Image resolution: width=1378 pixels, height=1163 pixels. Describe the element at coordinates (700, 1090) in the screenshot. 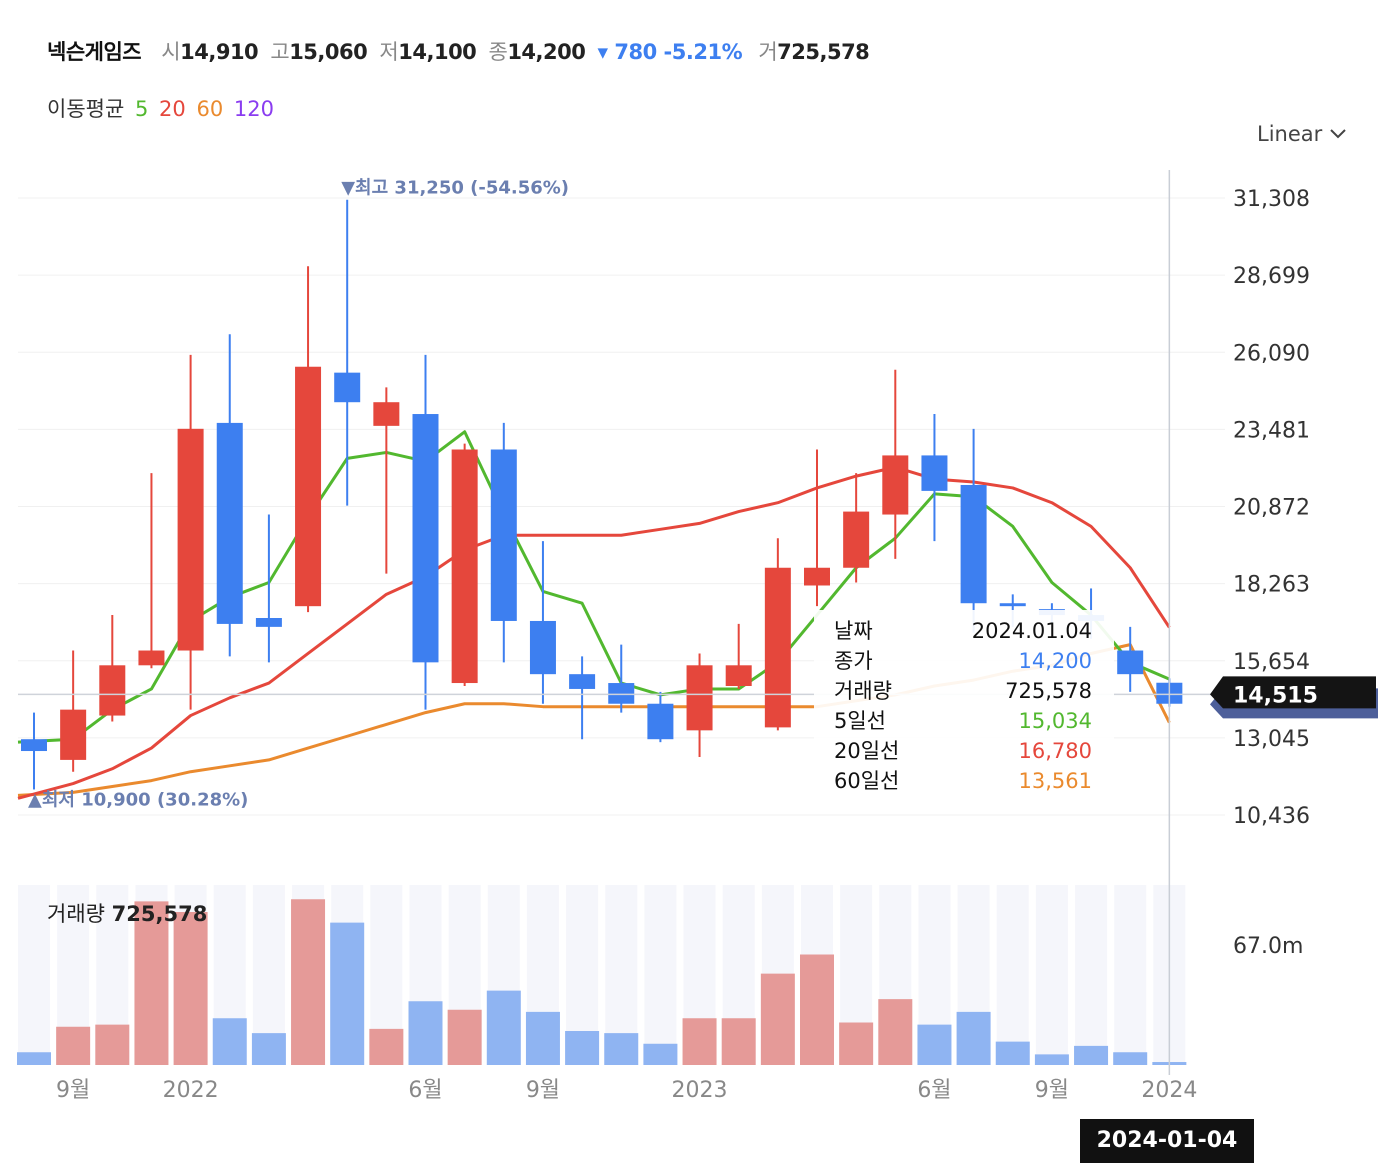

I see `time-tick-label: 2023` at that location.